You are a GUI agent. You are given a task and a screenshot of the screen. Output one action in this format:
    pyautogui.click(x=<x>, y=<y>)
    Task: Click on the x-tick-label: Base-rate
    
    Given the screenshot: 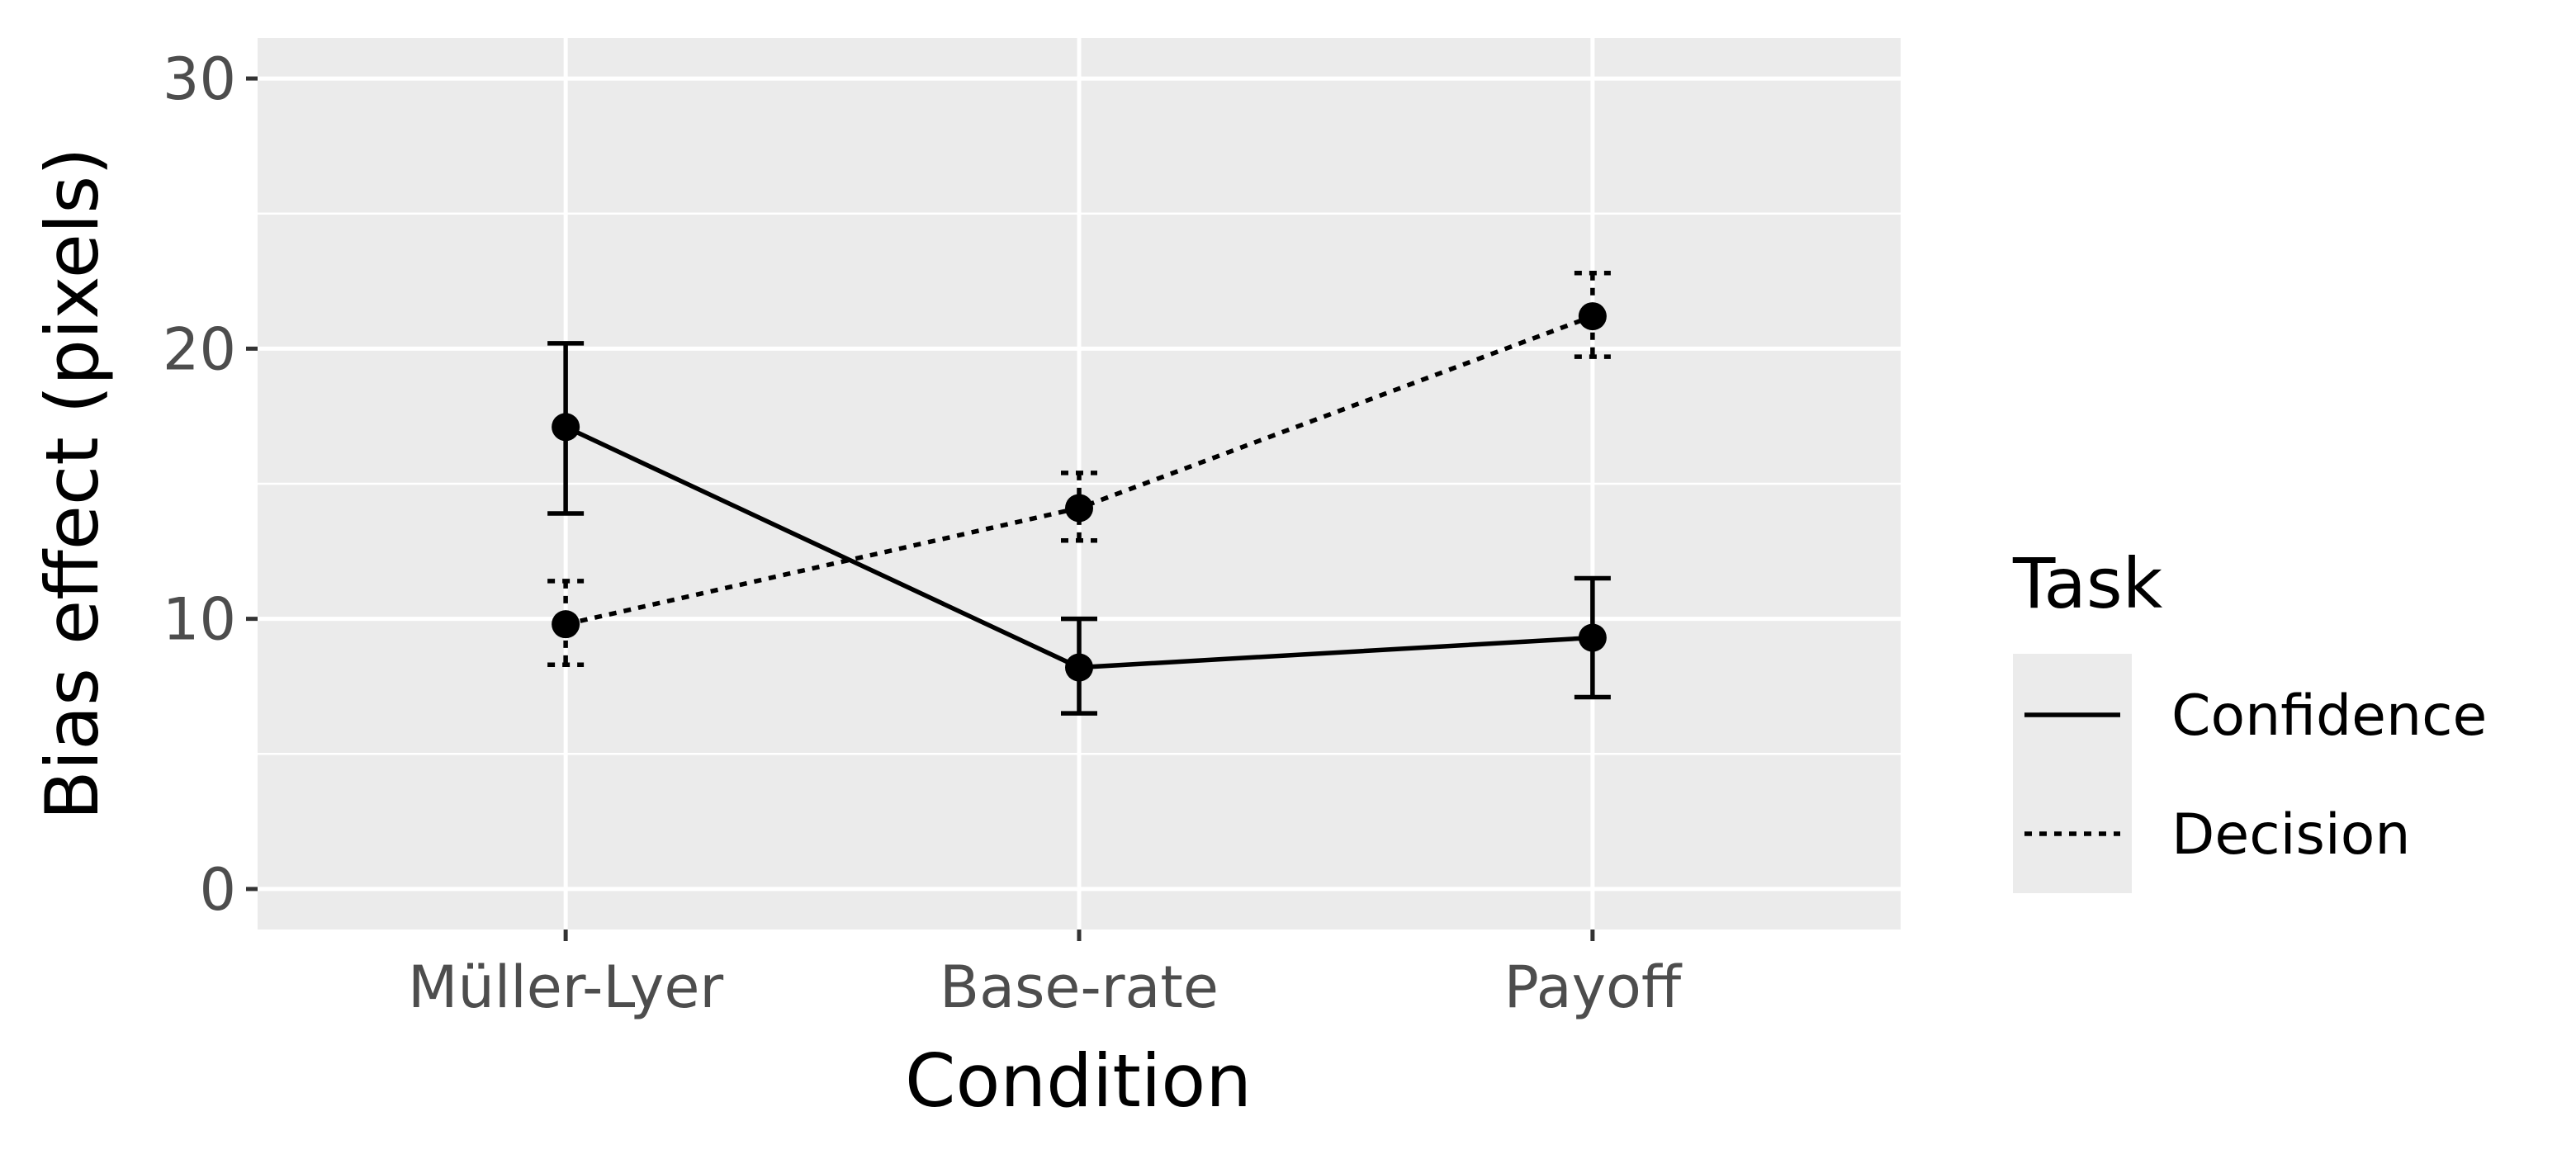 What is the action you would take?
    pyautogui.click(x=1079, y=987)
    